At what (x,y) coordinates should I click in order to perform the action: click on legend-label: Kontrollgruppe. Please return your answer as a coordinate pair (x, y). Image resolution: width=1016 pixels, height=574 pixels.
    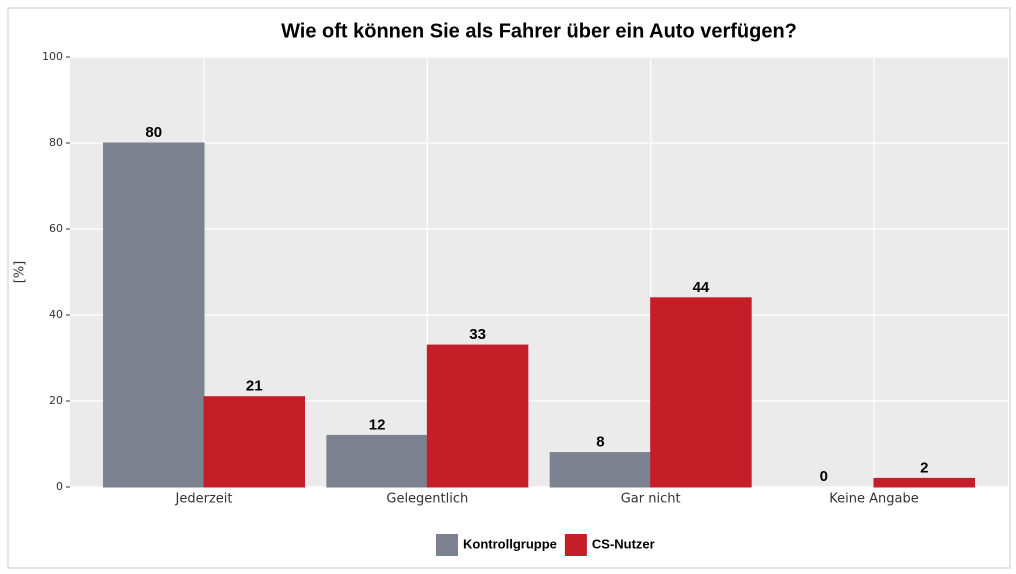
    Looking at the image, I should click on (510, 543).